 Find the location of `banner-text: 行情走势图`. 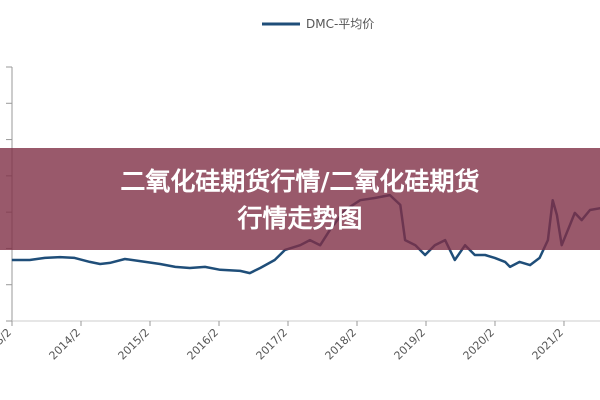

banner-text: 行情走势图 is located at coordinates (299, 218).